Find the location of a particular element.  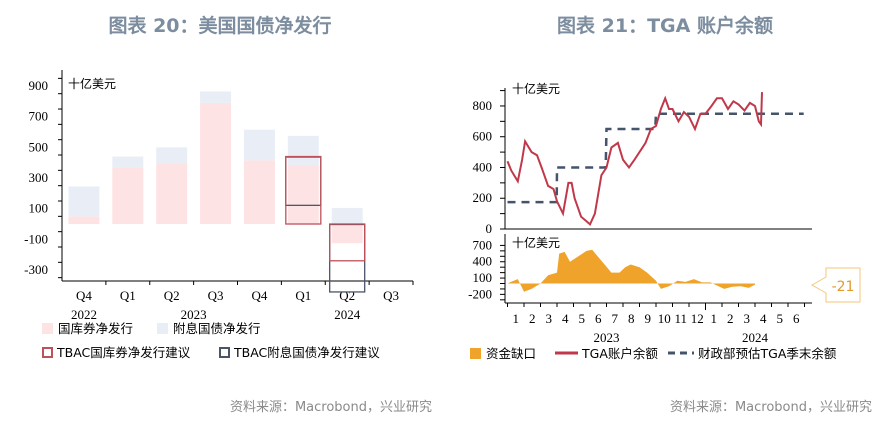

chart-title: 图表 21：TGA 账户余额 is located at coordinates (665, 25).